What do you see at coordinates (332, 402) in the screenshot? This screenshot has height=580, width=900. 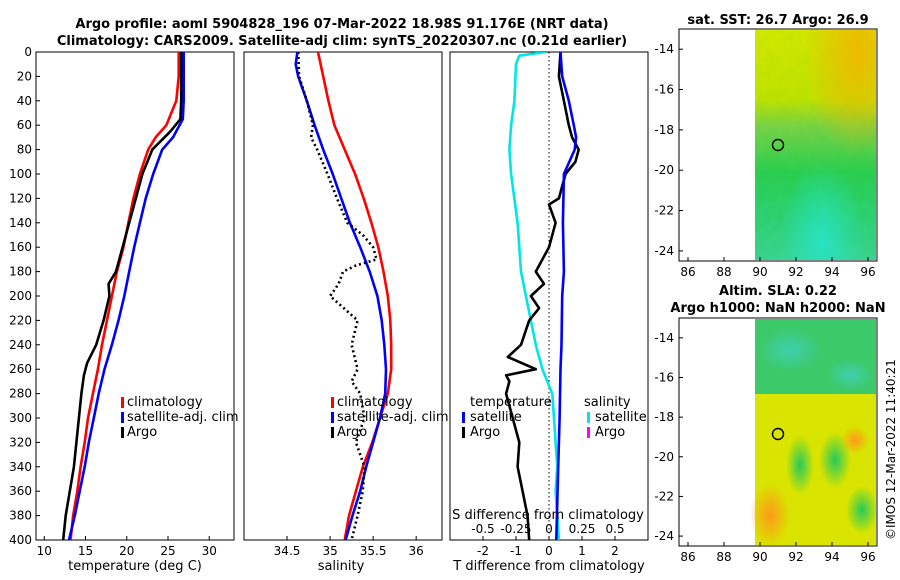 I see `legend-swatch-climatology` at bounding box center [332, 402].